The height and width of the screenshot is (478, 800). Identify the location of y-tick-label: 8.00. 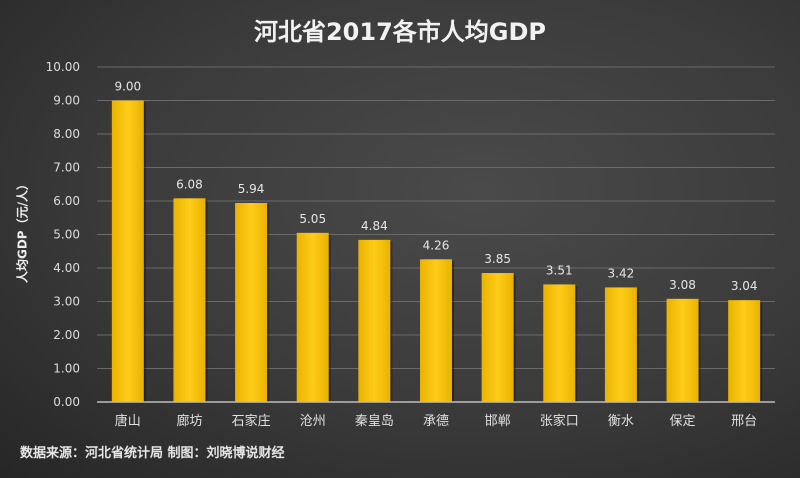
(66, 134).